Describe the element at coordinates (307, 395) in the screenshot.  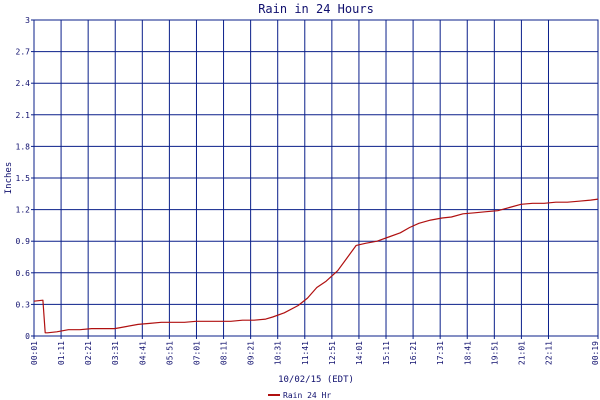
I see `legend-label: Rain 24 Hr` at that location.